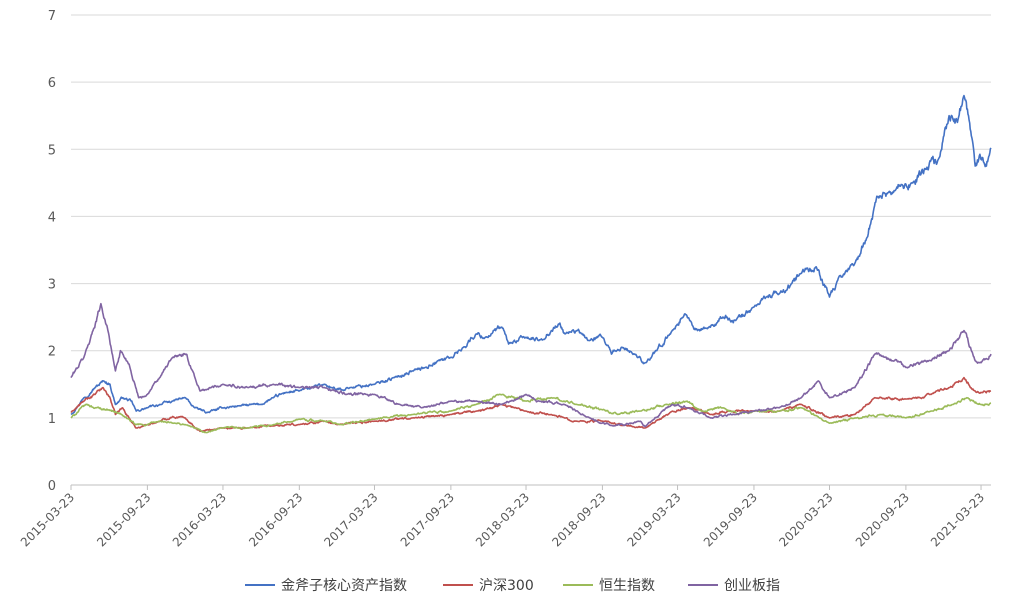 Image resolution: width=1024 pixels, height=614 pixels. What do you see at coordinates (52, 150) in the screenshot?
I see `y-tick-label: 5` at bounding box center [52, 150].